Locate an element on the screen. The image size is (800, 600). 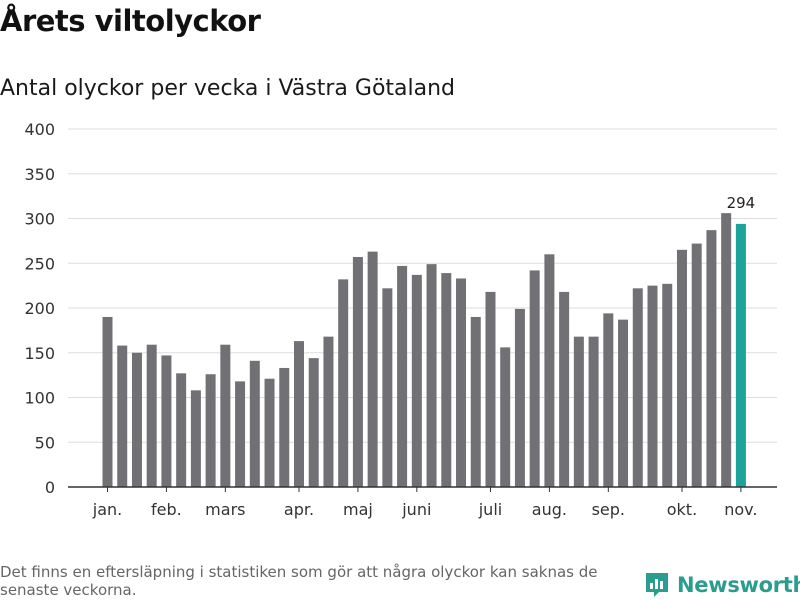
x-tick-label: maj is located at coordinates (358, 509).